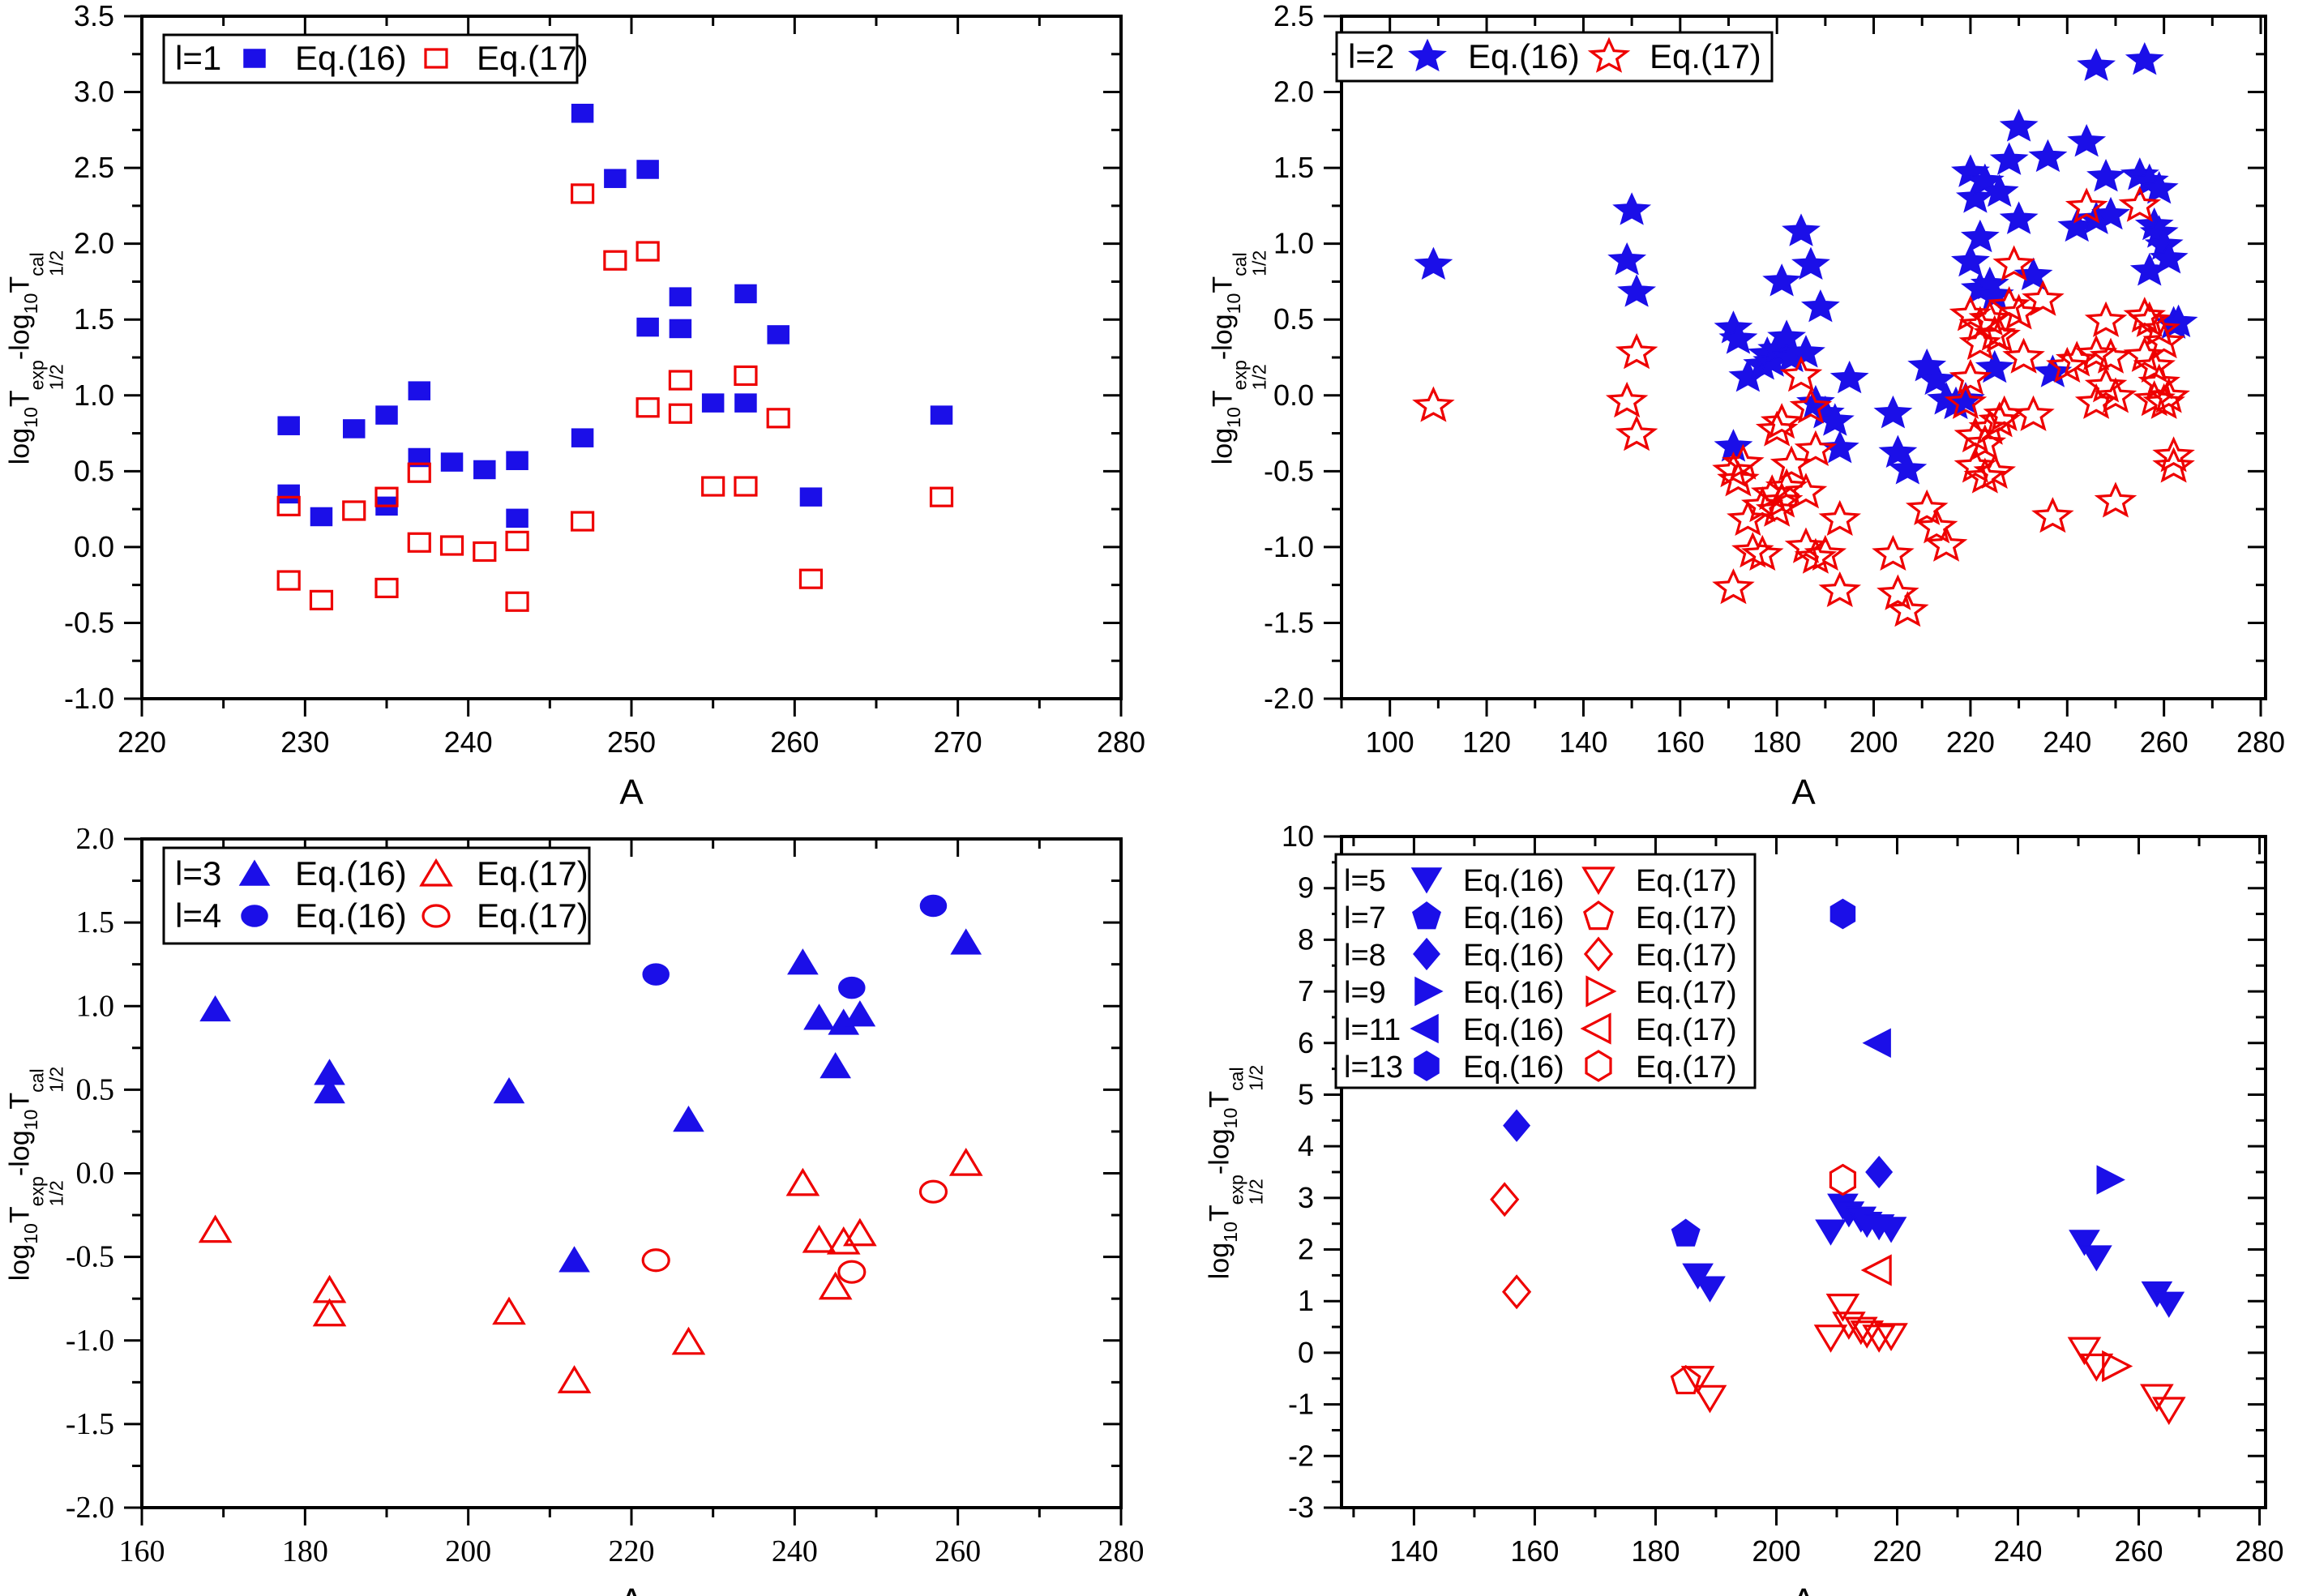  Describe the element at coordinates (590, 1270) in the screenshot. I see `series-l-3-eq-17-` at that location.